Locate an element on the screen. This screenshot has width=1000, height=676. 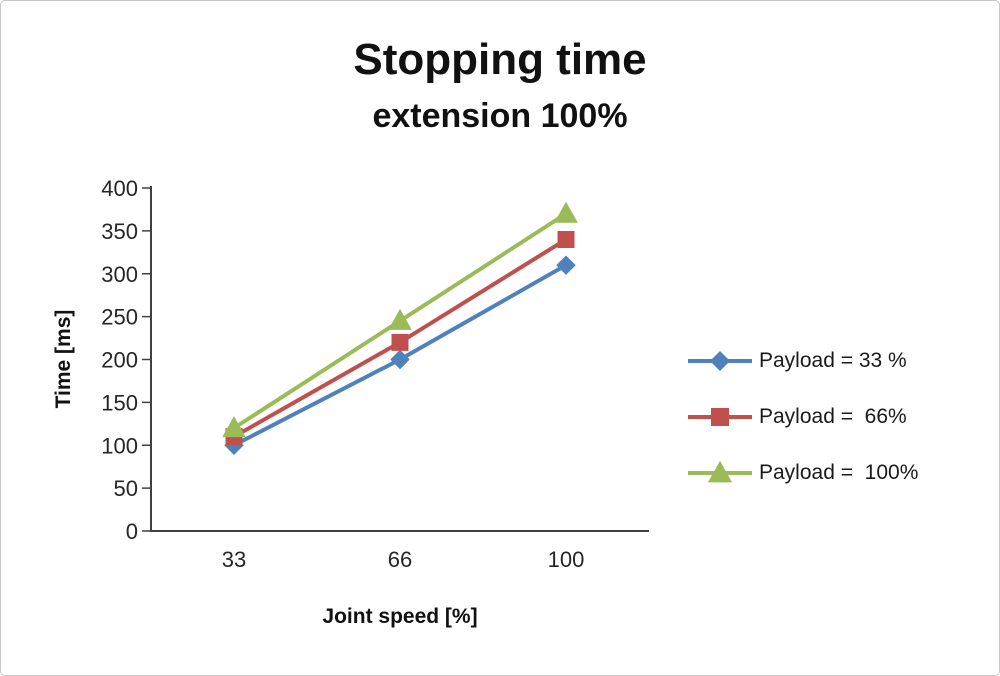
y-axis-title: Time [ms] is located at coordinates (63, 359).